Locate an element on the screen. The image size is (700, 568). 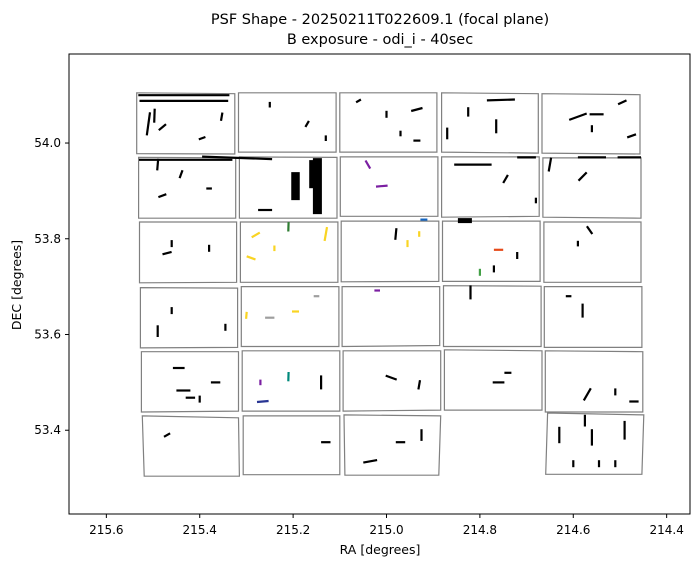
chart-subtitle: B exposure - odi_i - 40sec is located at coordinates (380, 40).